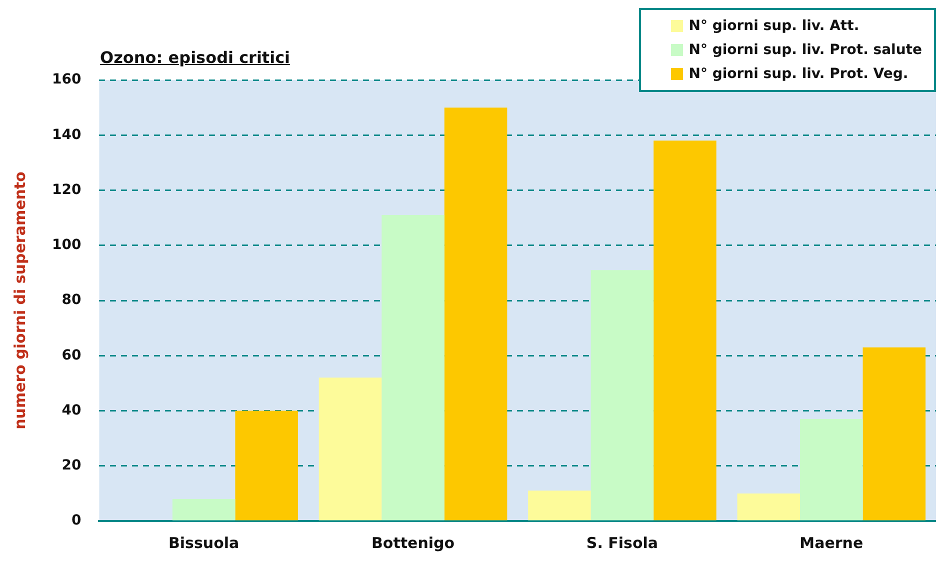 This screenshot has width=944, height=569. Describe the element at coordinates (805, 50) in the screenshot. I see `legend-label: N° giorni sup. liv. Prot. salute` at that location.